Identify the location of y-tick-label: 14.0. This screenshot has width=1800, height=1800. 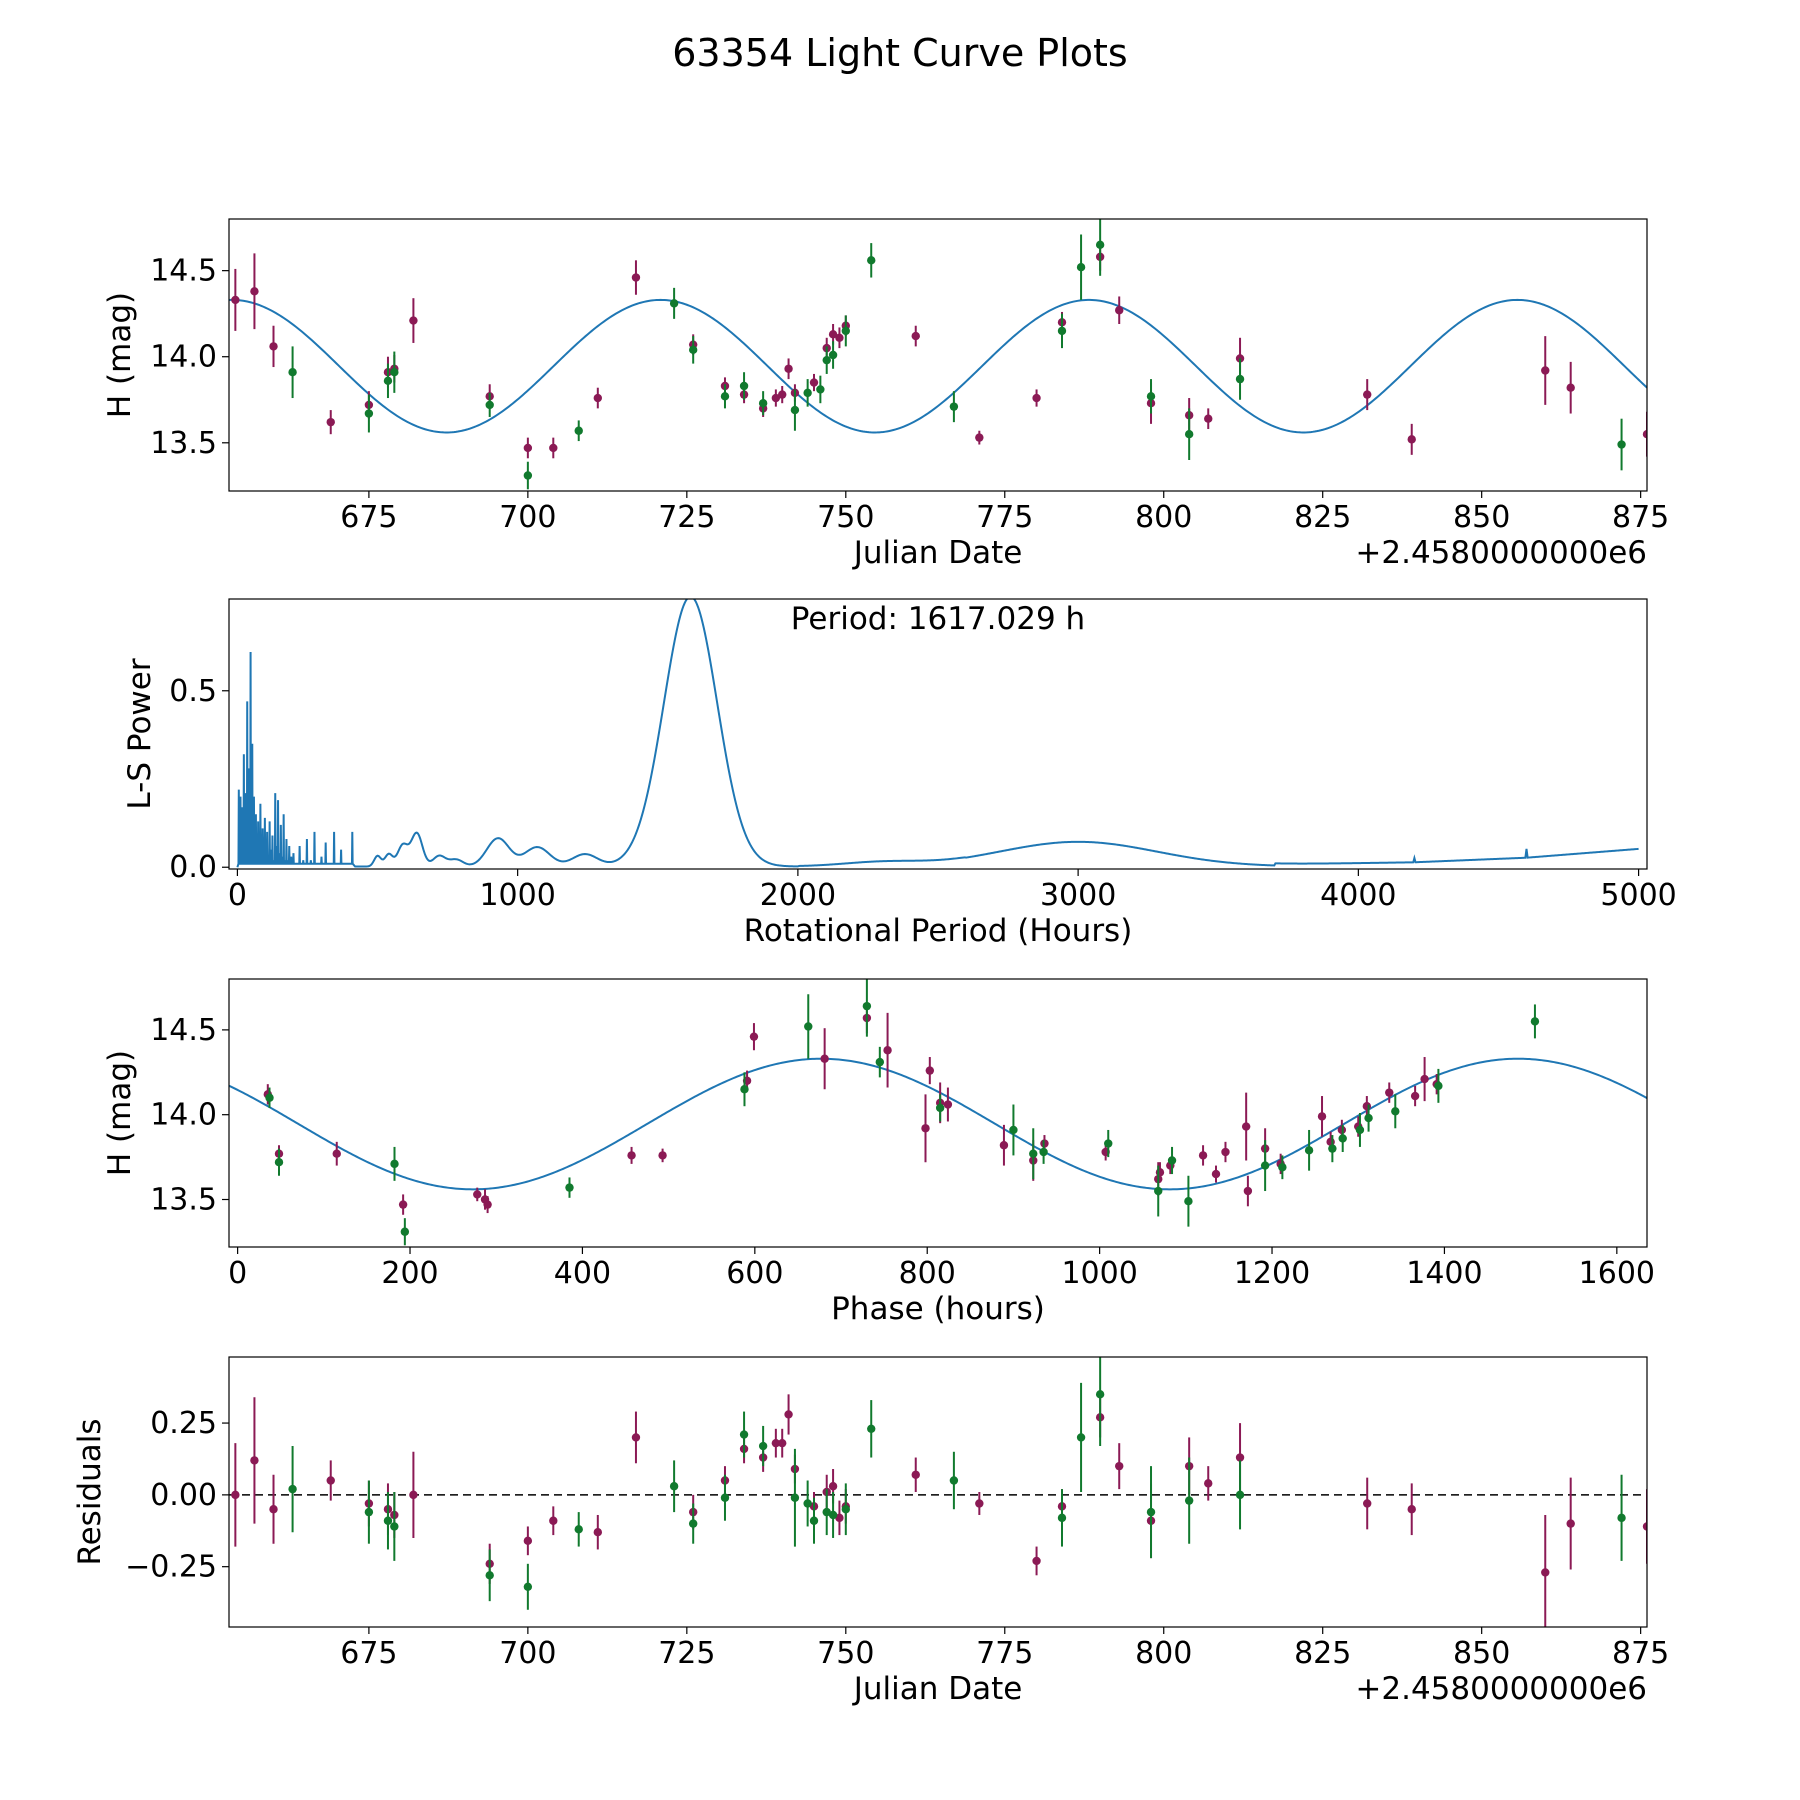
(183, 357).